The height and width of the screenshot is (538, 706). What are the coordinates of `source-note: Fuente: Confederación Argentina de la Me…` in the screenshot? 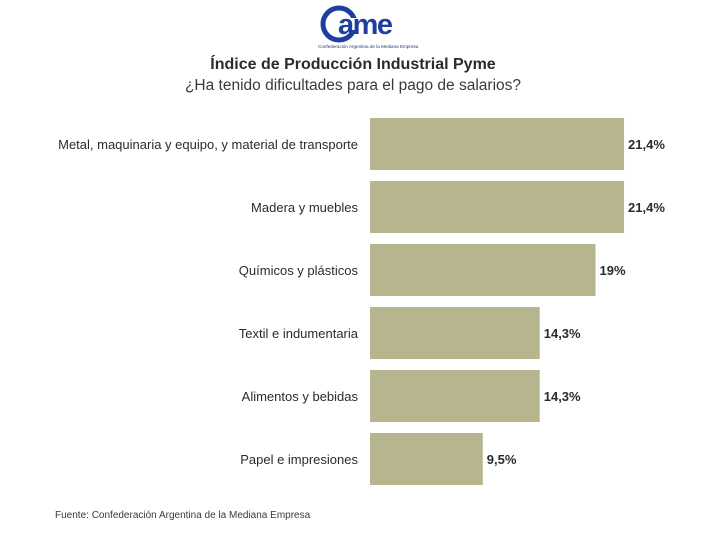 It's located at (183, 515).